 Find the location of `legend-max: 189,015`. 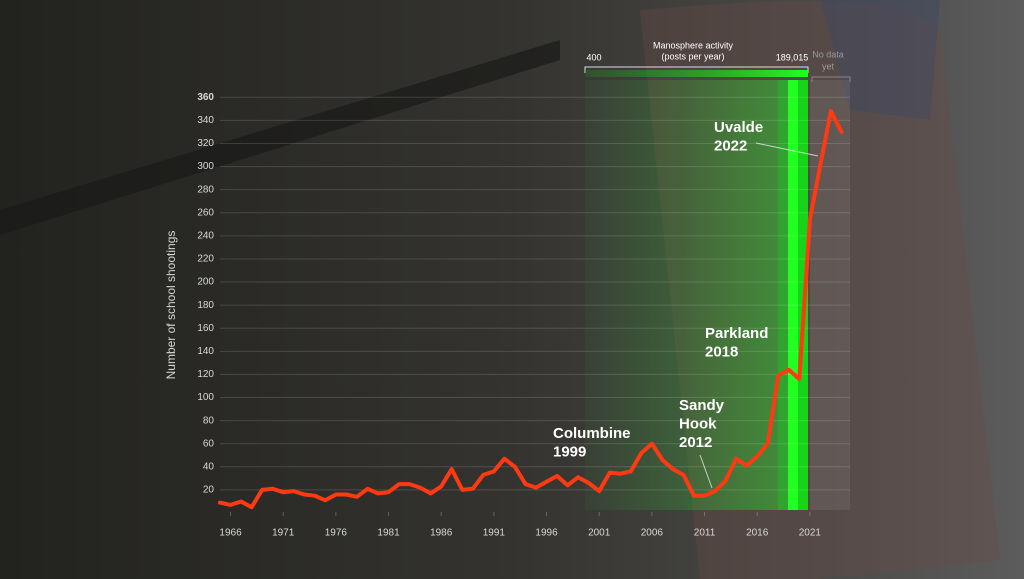

legend-max: 189,015 is located at coordinates (792, 57).